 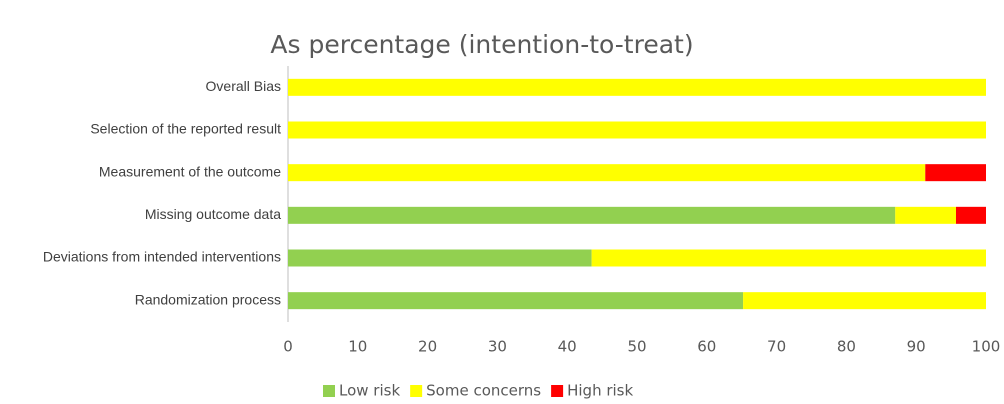 I want to click on y-tick-label: Selection of the reported result, so click(x=185, y=129).